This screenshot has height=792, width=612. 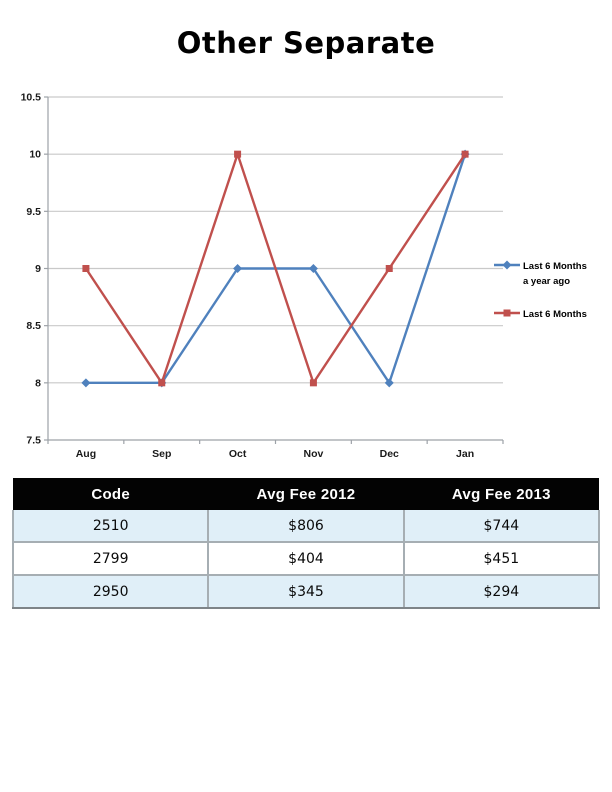 What do you see at coordinates (110, 591) in the screenshot?
I see `table-cell: 2950` at bounding box center [110, 591].